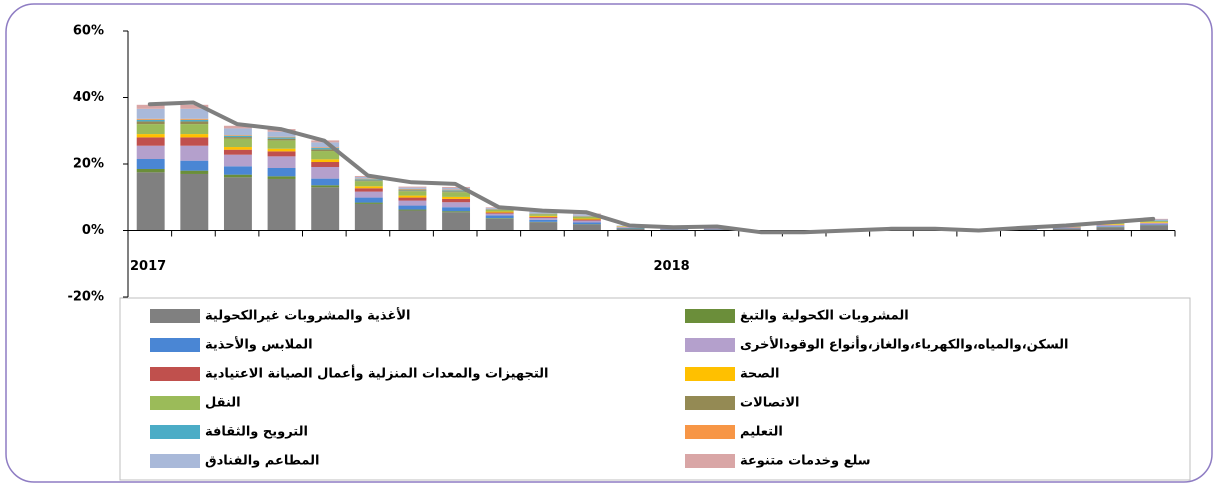  I want to click on y-tick-label: 20%, so click(88, 164).